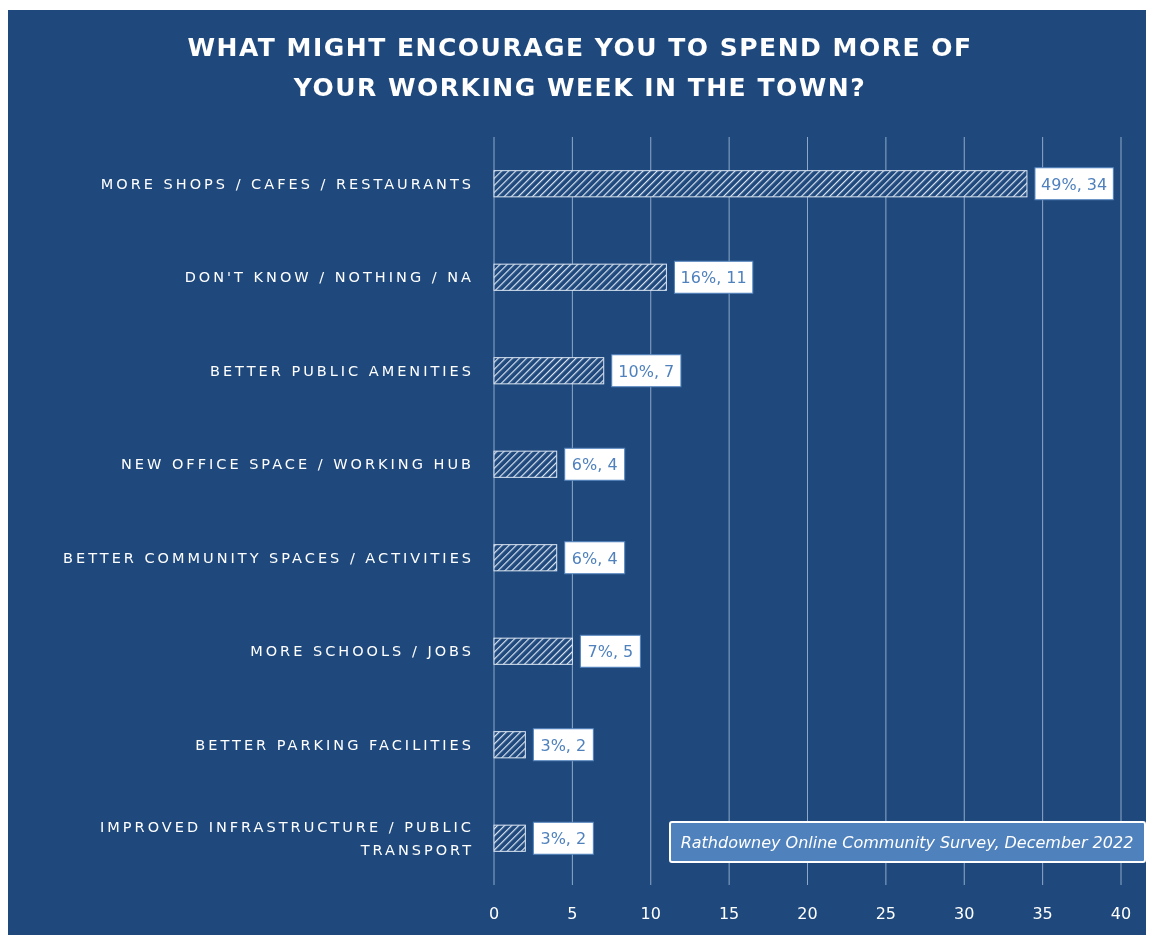  Describe the element at coordinates (729, 913) in the screenshot. I see `x-tick-label: 15` at that location.